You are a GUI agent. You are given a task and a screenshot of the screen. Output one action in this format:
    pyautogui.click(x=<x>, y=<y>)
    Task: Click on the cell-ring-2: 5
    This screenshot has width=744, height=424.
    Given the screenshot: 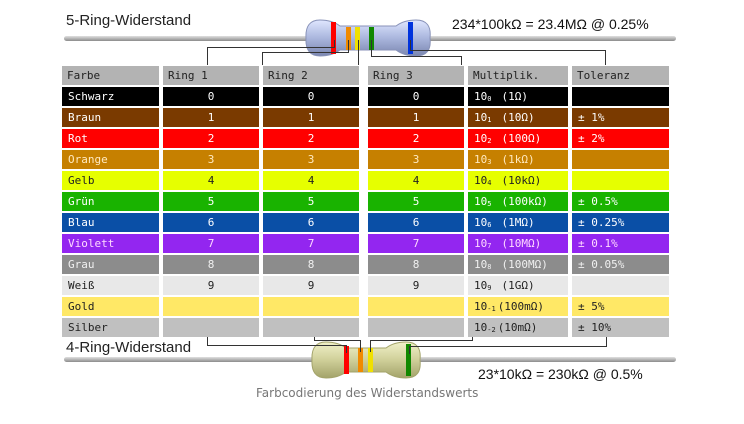 What is the action you would take?
    pyautogui.click(x=311, y=201)
    